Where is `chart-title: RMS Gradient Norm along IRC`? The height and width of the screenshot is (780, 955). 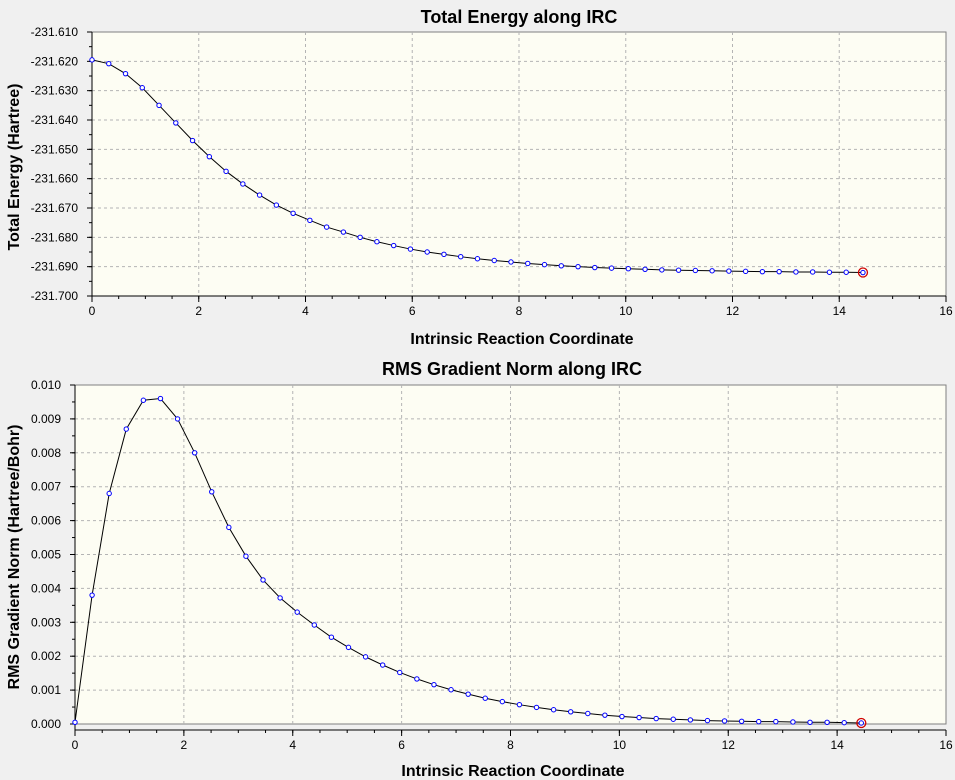 chart-title: RMS Gradient Norm along IRC is located at coordinates (512, 369).